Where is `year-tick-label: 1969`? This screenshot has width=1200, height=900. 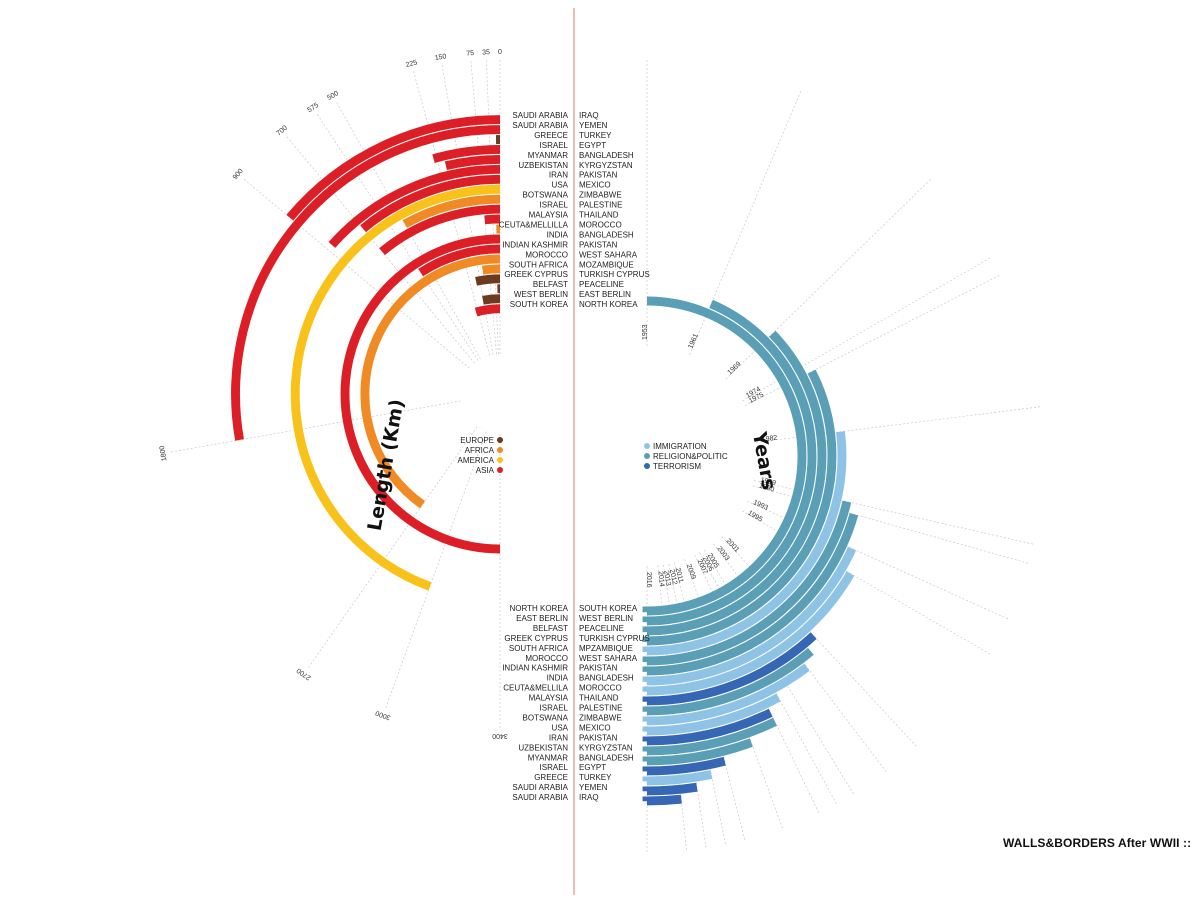 year-tick-label: 1969 is located at coordinates (735, 368).